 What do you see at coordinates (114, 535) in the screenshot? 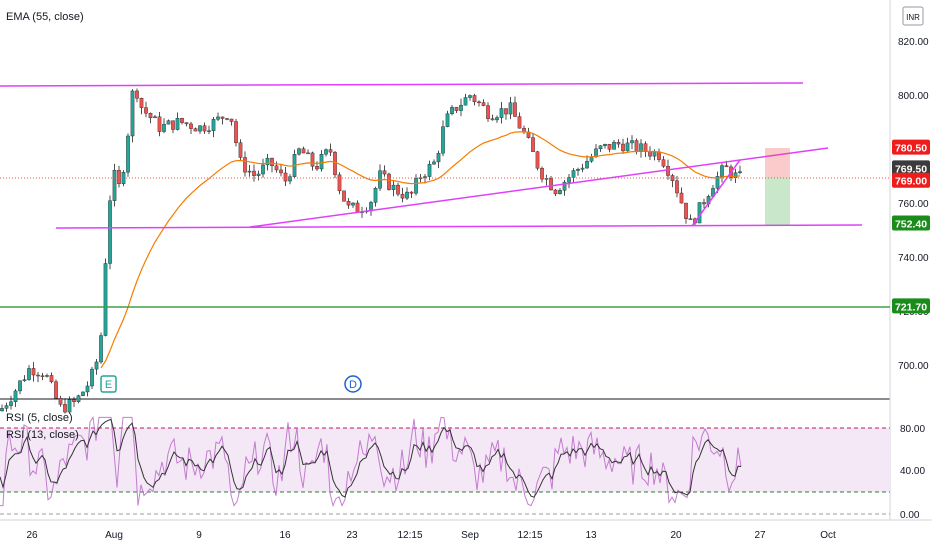
I see `time-tick-label: Aug` at bounding box center [114, 535].